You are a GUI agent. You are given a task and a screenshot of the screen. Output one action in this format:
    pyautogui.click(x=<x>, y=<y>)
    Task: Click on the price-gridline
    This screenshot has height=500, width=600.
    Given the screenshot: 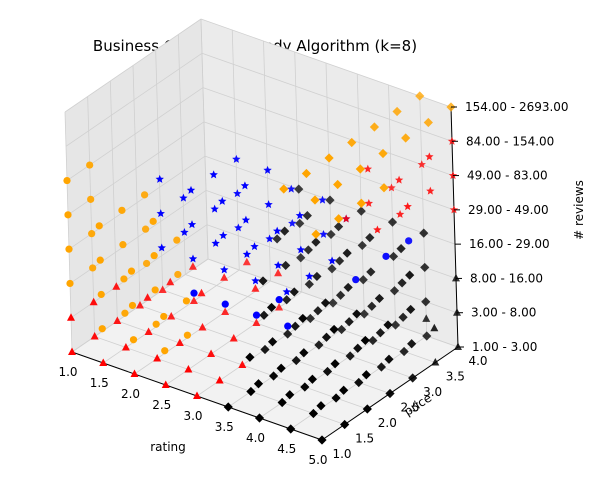 What is the action you would take?
    pyautogui.click(x=68, y=232)
    